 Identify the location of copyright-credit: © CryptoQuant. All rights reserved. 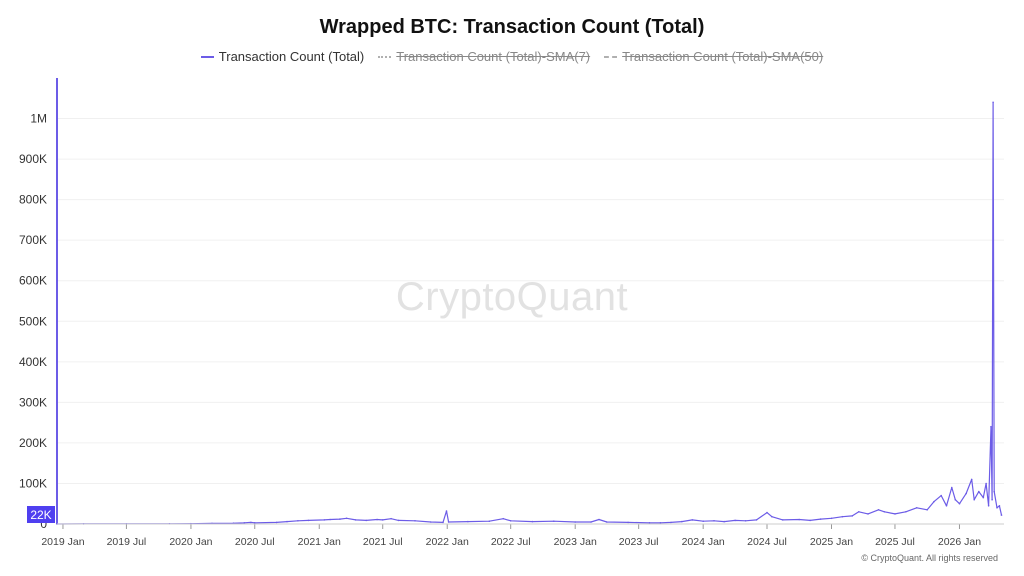
(929, 558).